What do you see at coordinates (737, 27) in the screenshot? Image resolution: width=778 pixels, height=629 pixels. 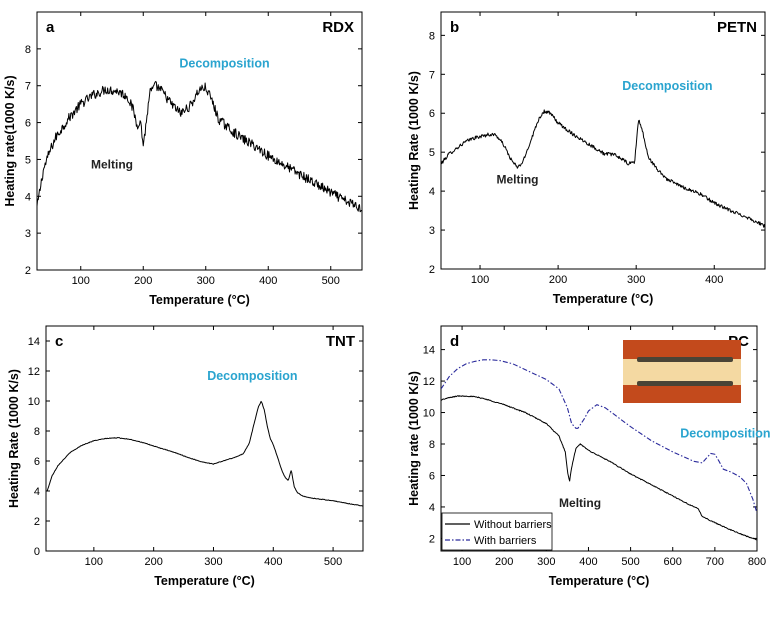 I see `panel-title: PETN` at bounding box center [737, 27].